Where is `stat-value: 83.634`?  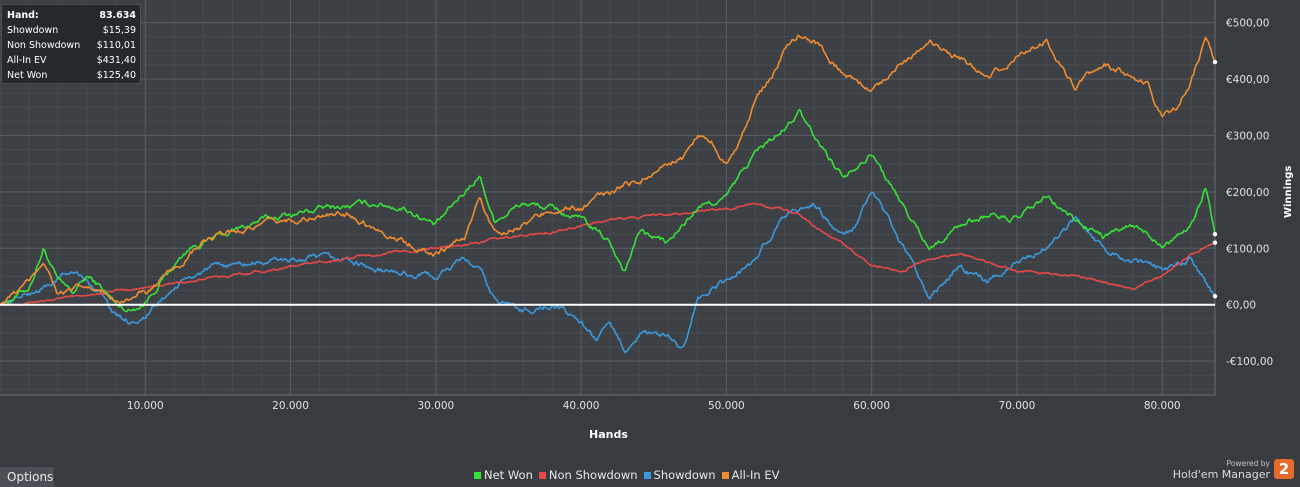 stat-value: 83.634 is located at coordinates (117, 15).